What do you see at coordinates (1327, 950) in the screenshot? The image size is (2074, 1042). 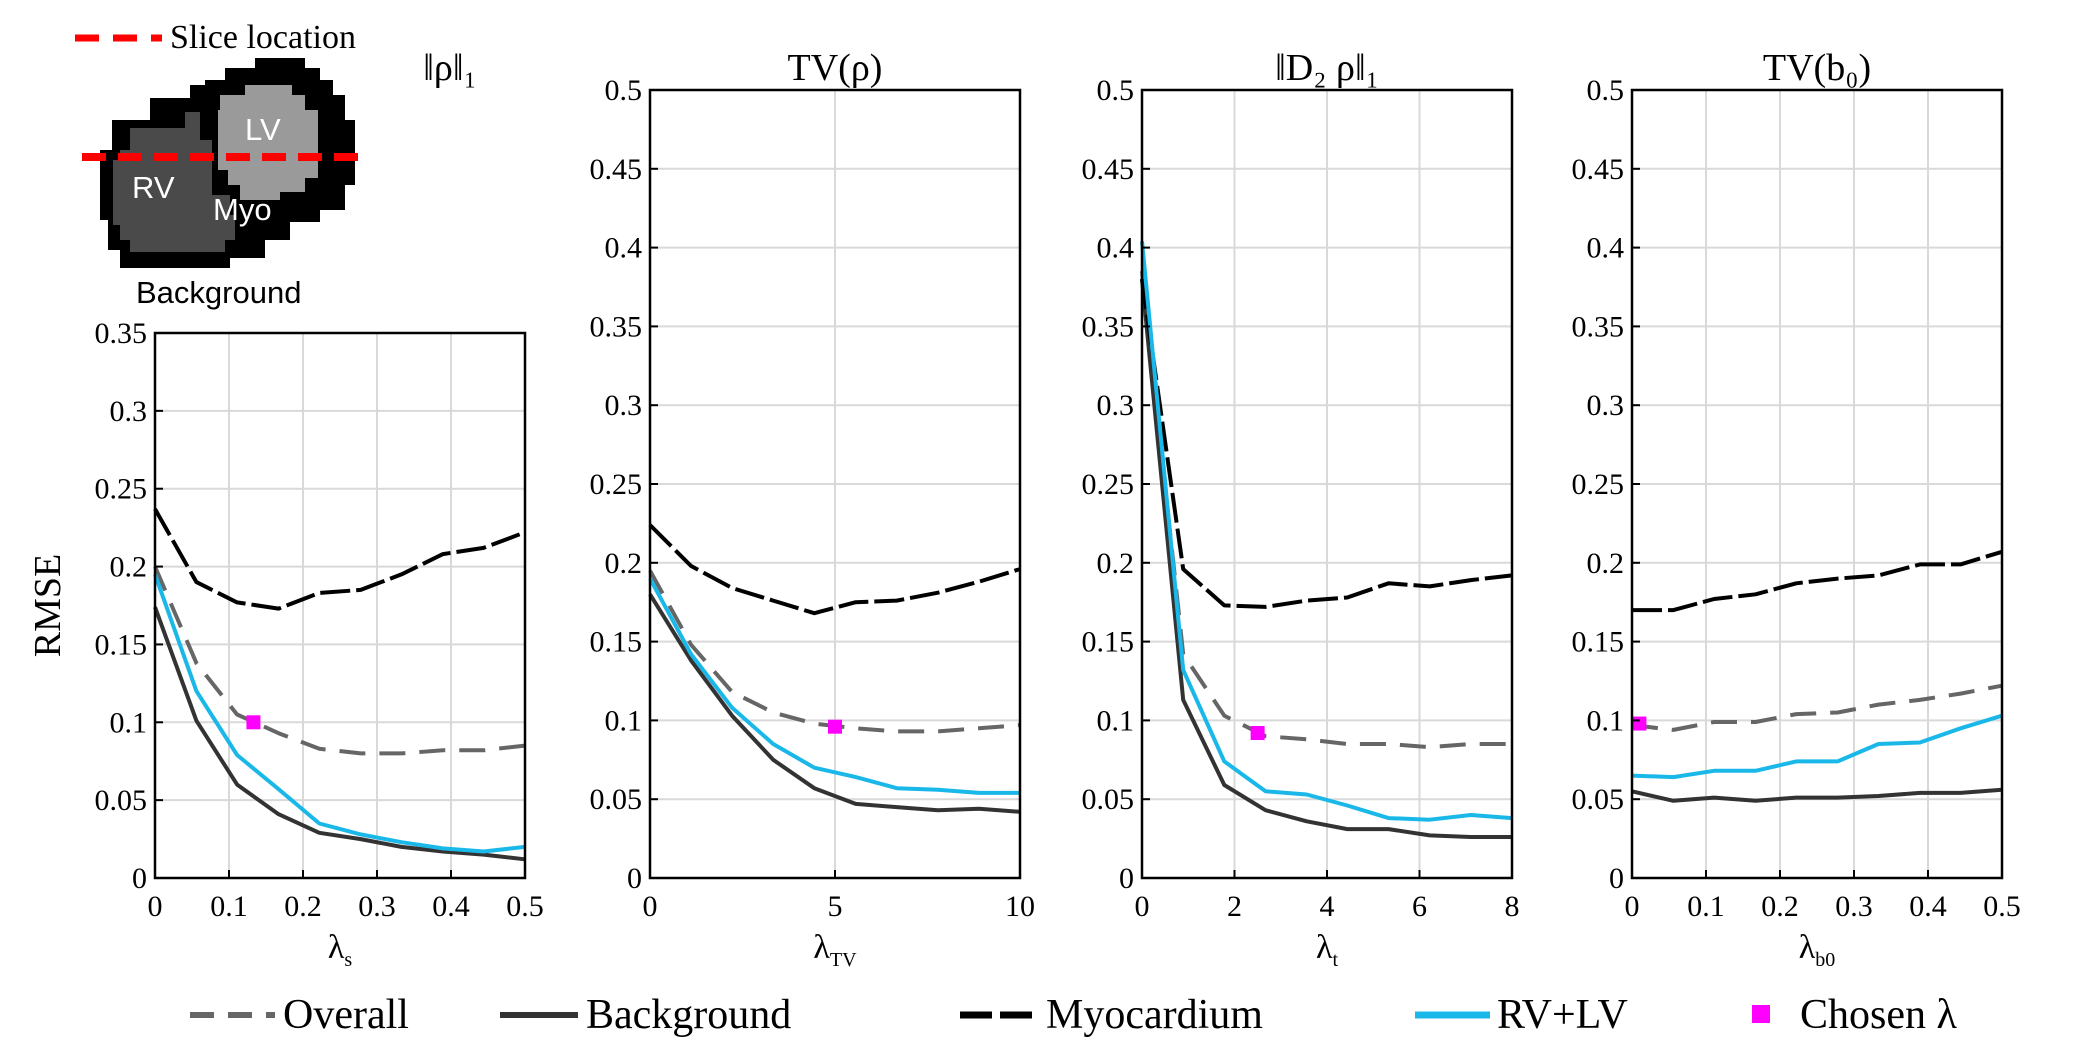 I see `x-axis-label: λt` at bounding box center [1327, 950].